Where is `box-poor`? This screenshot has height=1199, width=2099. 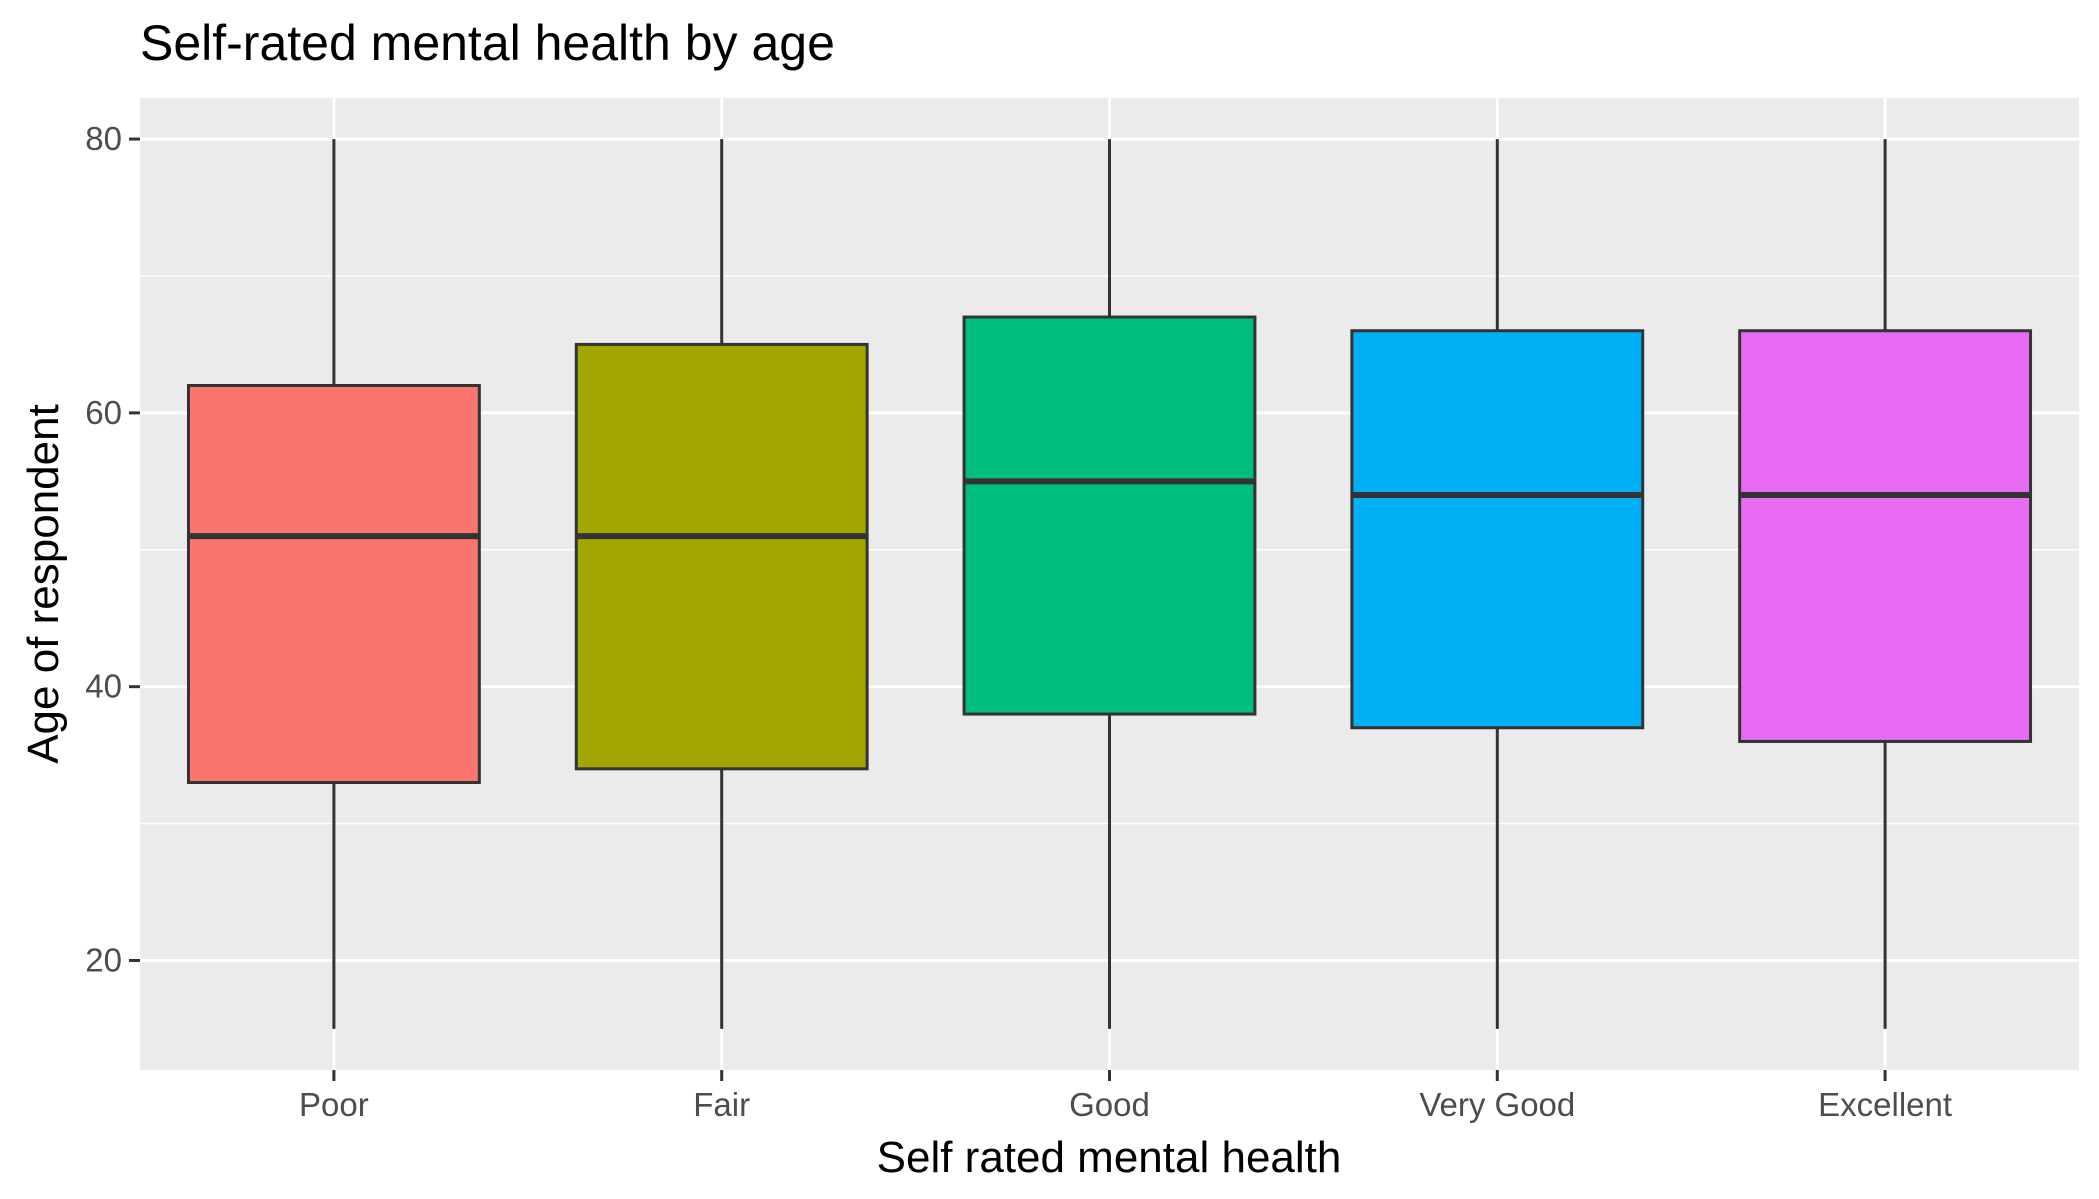 box-poor is located at coordinates (333, 584).